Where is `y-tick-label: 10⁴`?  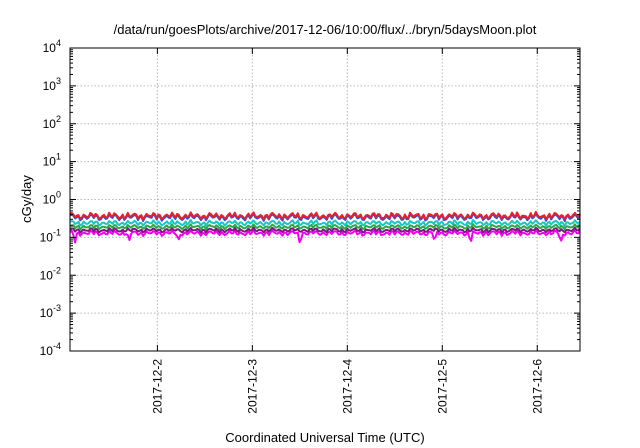
y-tick-label: 10⁴ is located at coordinates (52, 46).